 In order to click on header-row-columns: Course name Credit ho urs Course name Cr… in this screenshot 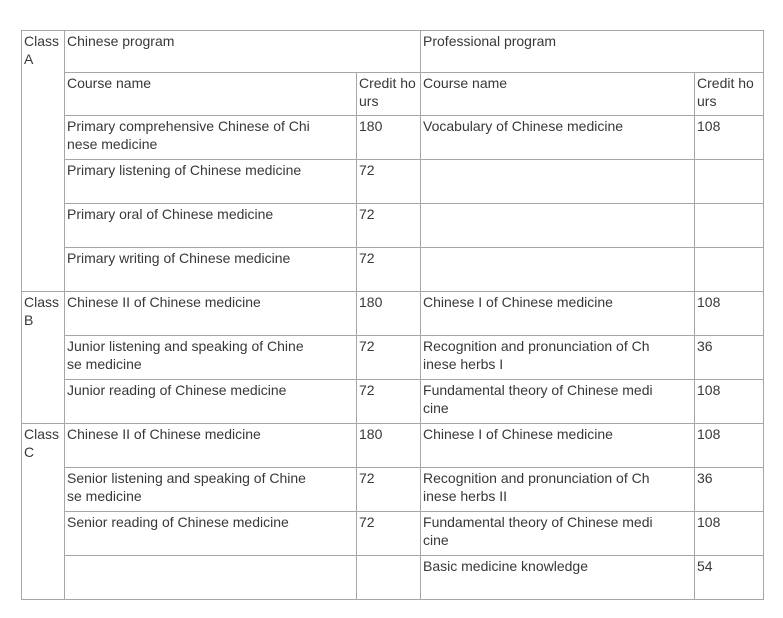, I will do `click(393, 94)`.